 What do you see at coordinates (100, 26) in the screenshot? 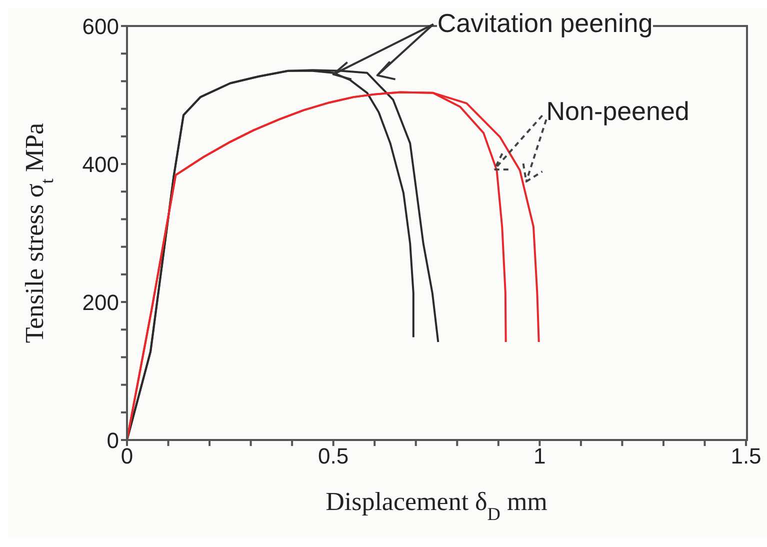
I see `y-tick-label: 600` at bounding box center [100, 26].